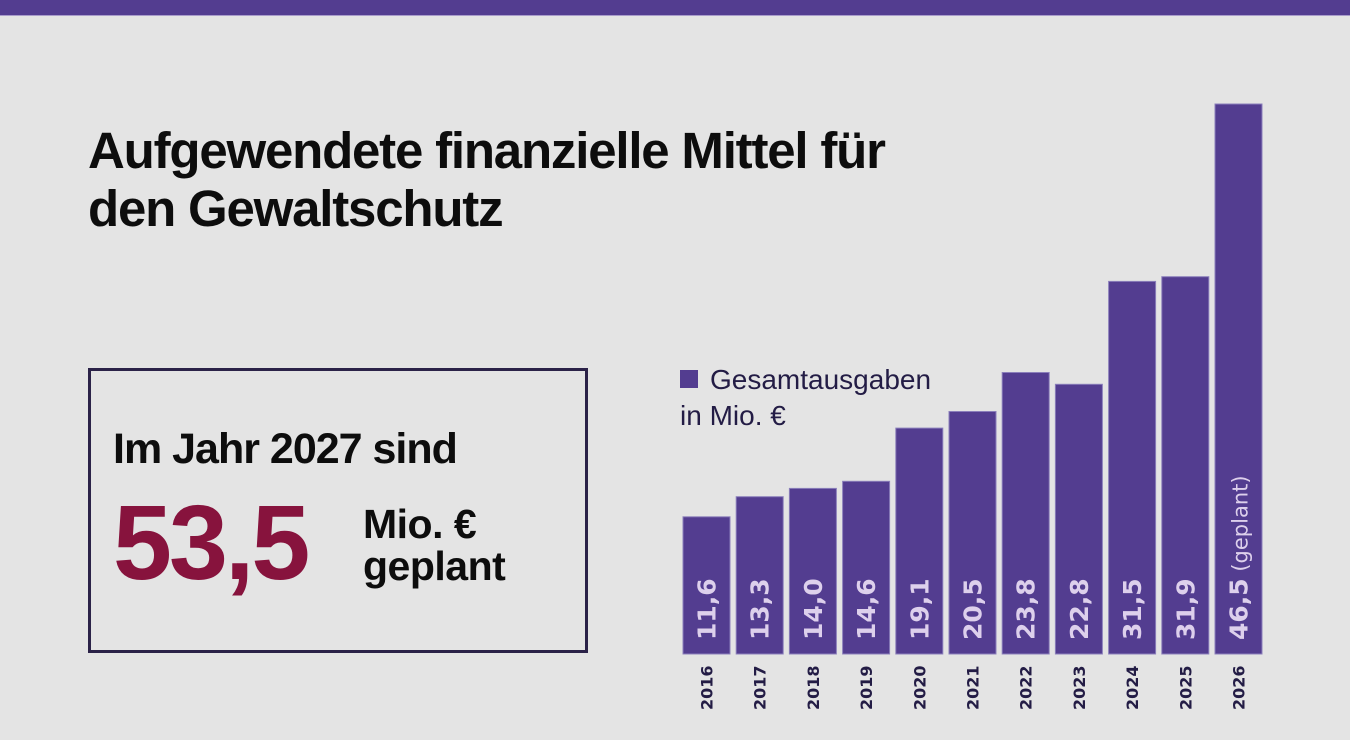  I want to click on value-label-2020: 19,1, so click(919, 609).